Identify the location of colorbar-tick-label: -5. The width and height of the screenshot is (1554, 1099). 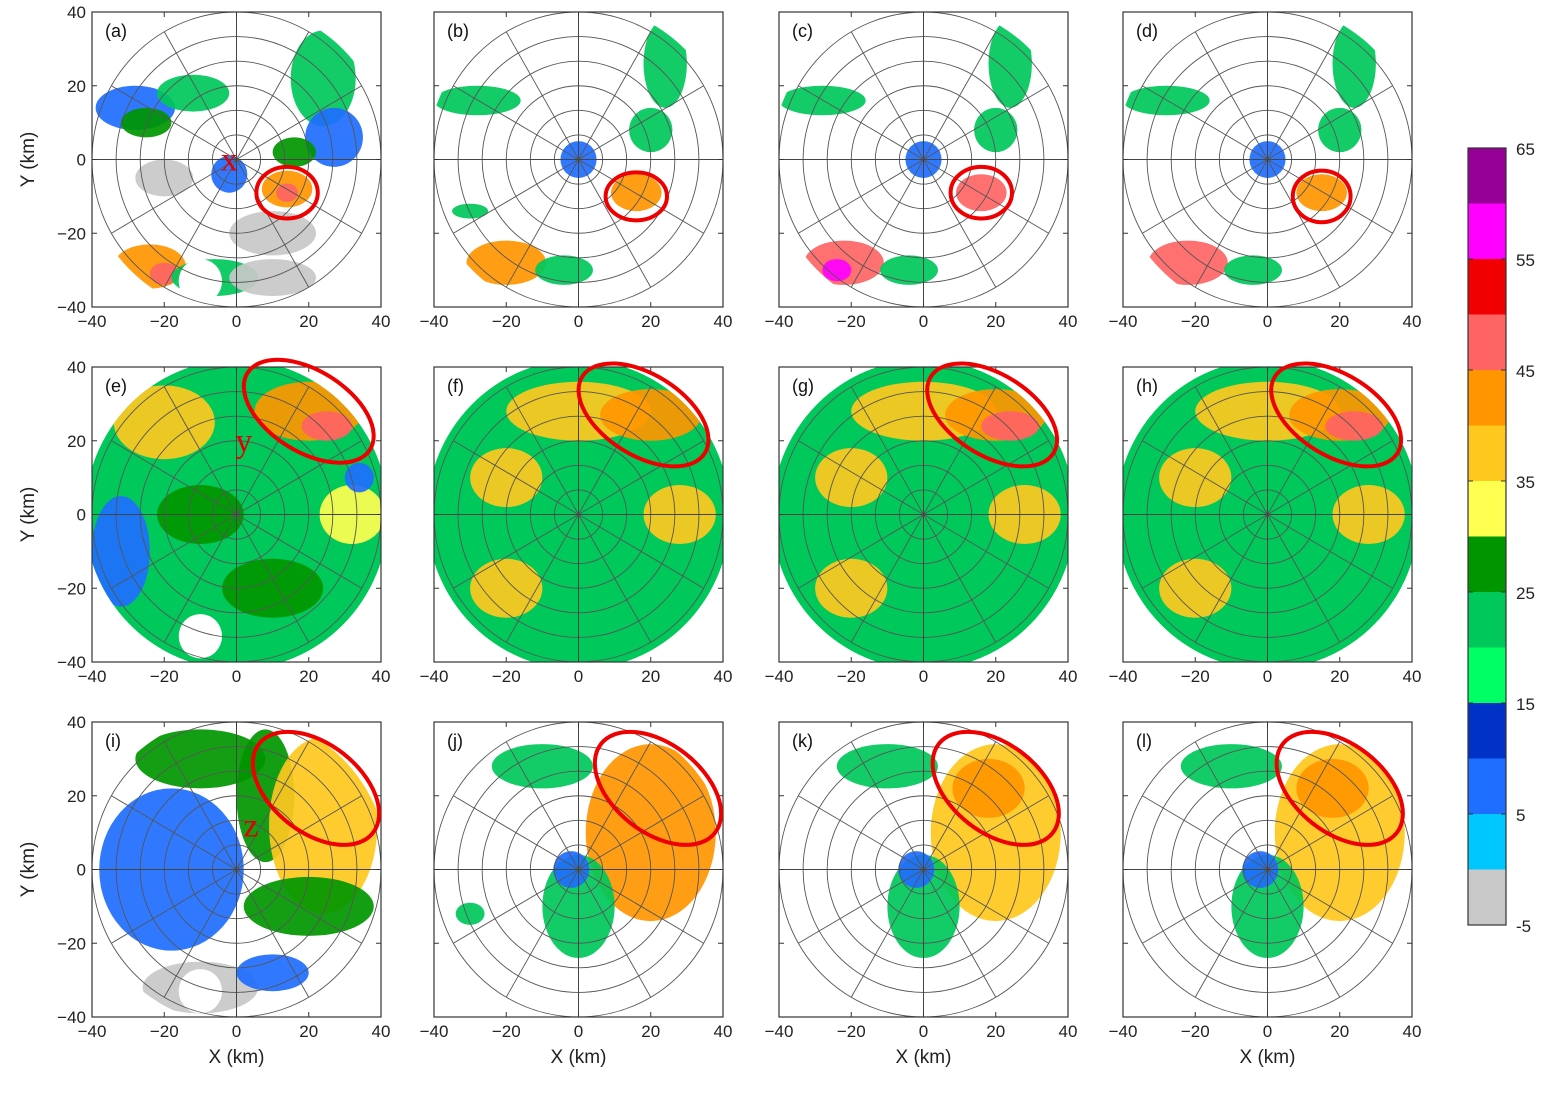
(1523, 926).